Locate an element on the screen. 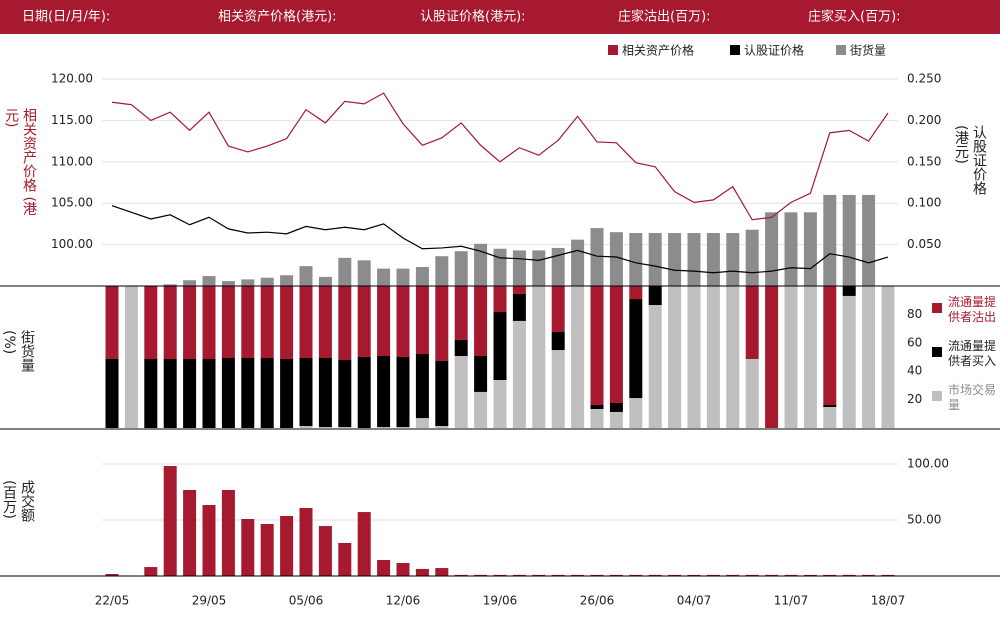  y-tick-label: 100.00 is located at coordinates (72, 244).